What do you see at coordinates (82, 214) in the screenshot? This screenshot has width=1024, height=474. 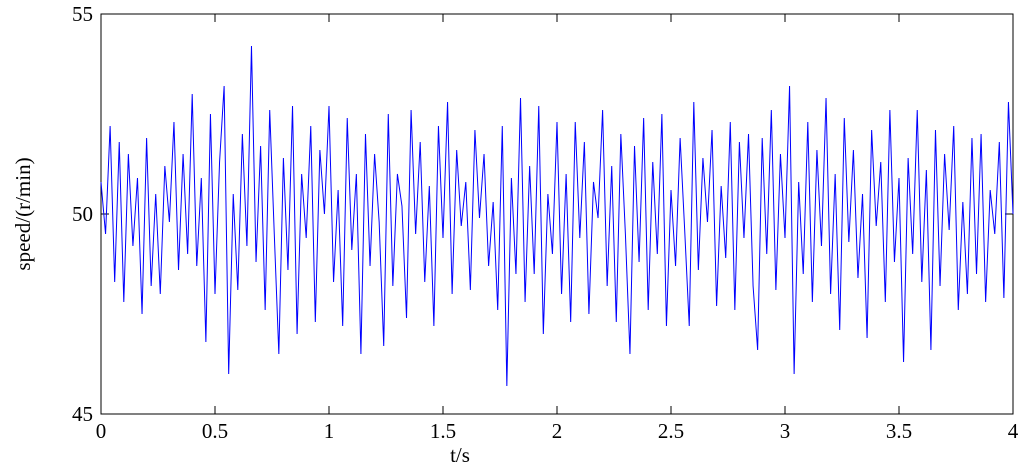 I see `y-tick-label: 50` at bounding box center [82, 214].